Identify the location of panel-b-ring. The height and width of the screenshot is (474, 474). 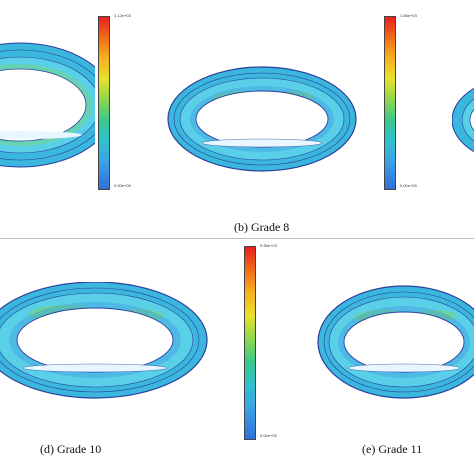
(262, 119).